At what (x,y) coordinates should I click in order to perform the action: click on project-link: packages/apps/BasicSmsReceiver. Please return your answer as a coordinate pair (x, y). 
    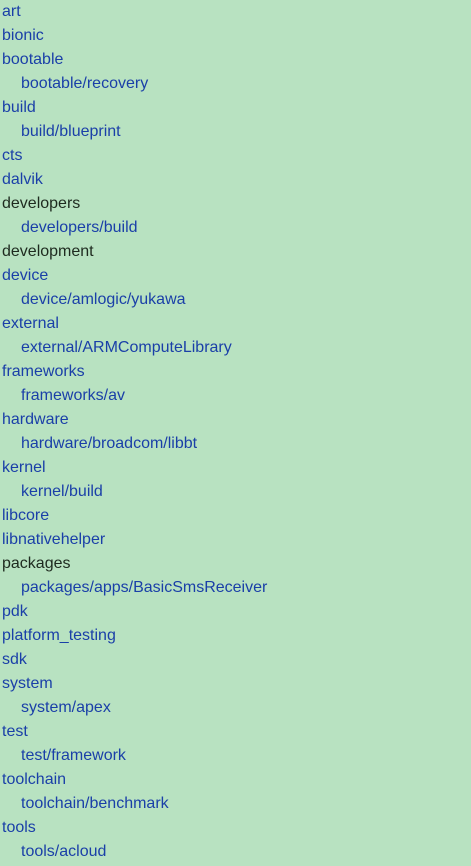
    Looking at the image, I should click on (144, 587).